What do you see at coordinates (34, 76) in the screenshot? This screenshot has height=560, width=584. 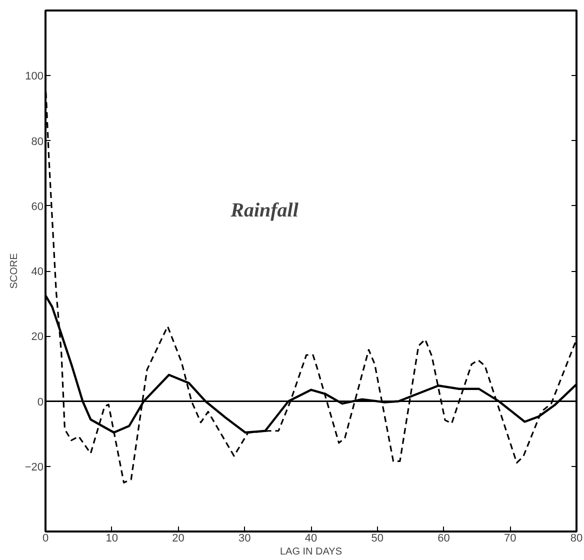 I see `y-tick-label: 100` at bounding box center [34, 76].